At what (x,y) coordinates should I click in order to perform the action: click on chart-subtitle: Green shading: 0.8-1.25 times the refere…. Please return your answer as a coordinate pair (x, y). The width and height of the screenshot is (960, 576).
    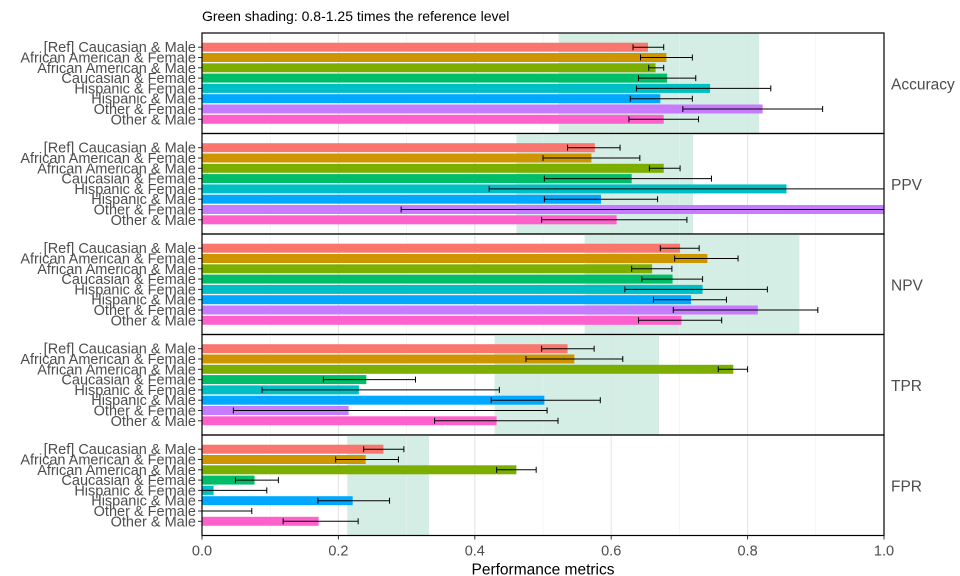
    Looking at the image, I should click on (356, 16).